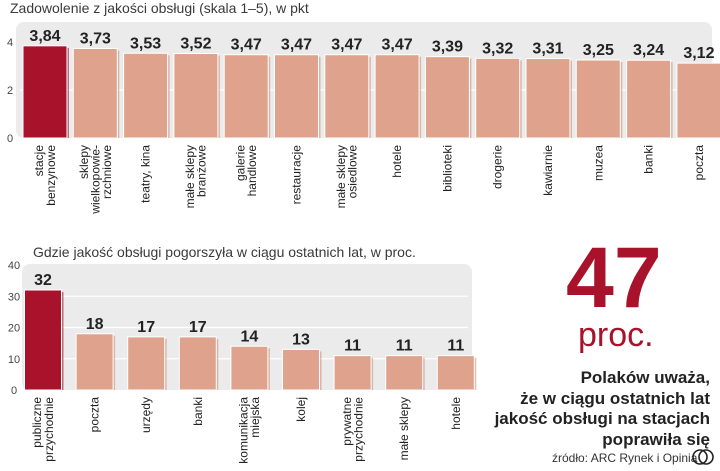 The height and width of the screenshot is (471, 720). I want to click on chart1-category-label: teatry, kina, so click(146, 174).